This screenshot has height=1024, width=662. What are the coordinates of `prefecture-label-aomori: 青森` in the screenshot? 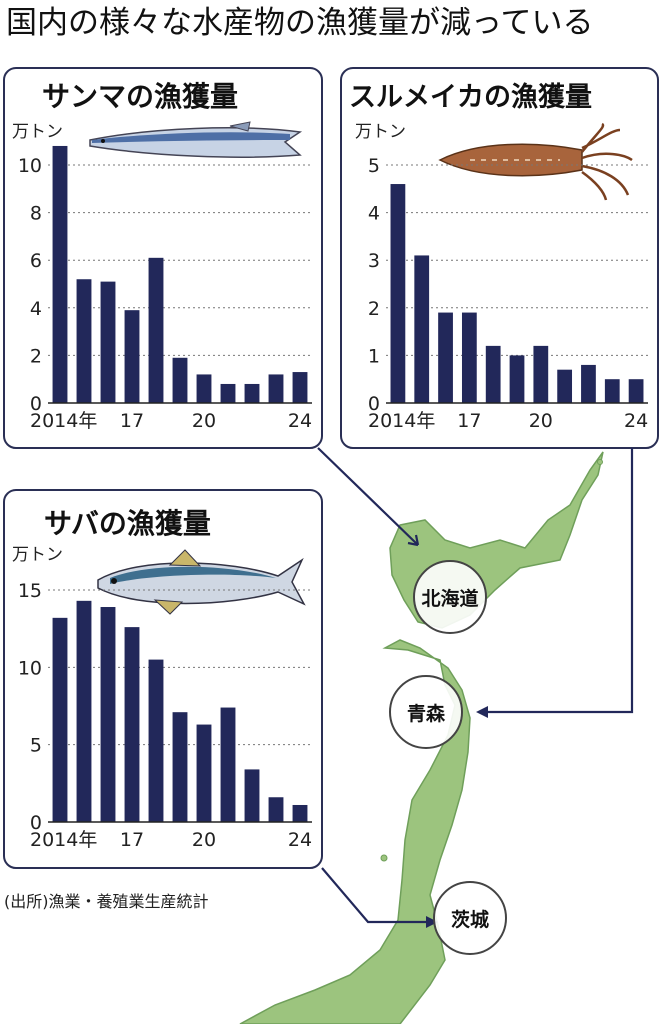 It's located at (426, 713).